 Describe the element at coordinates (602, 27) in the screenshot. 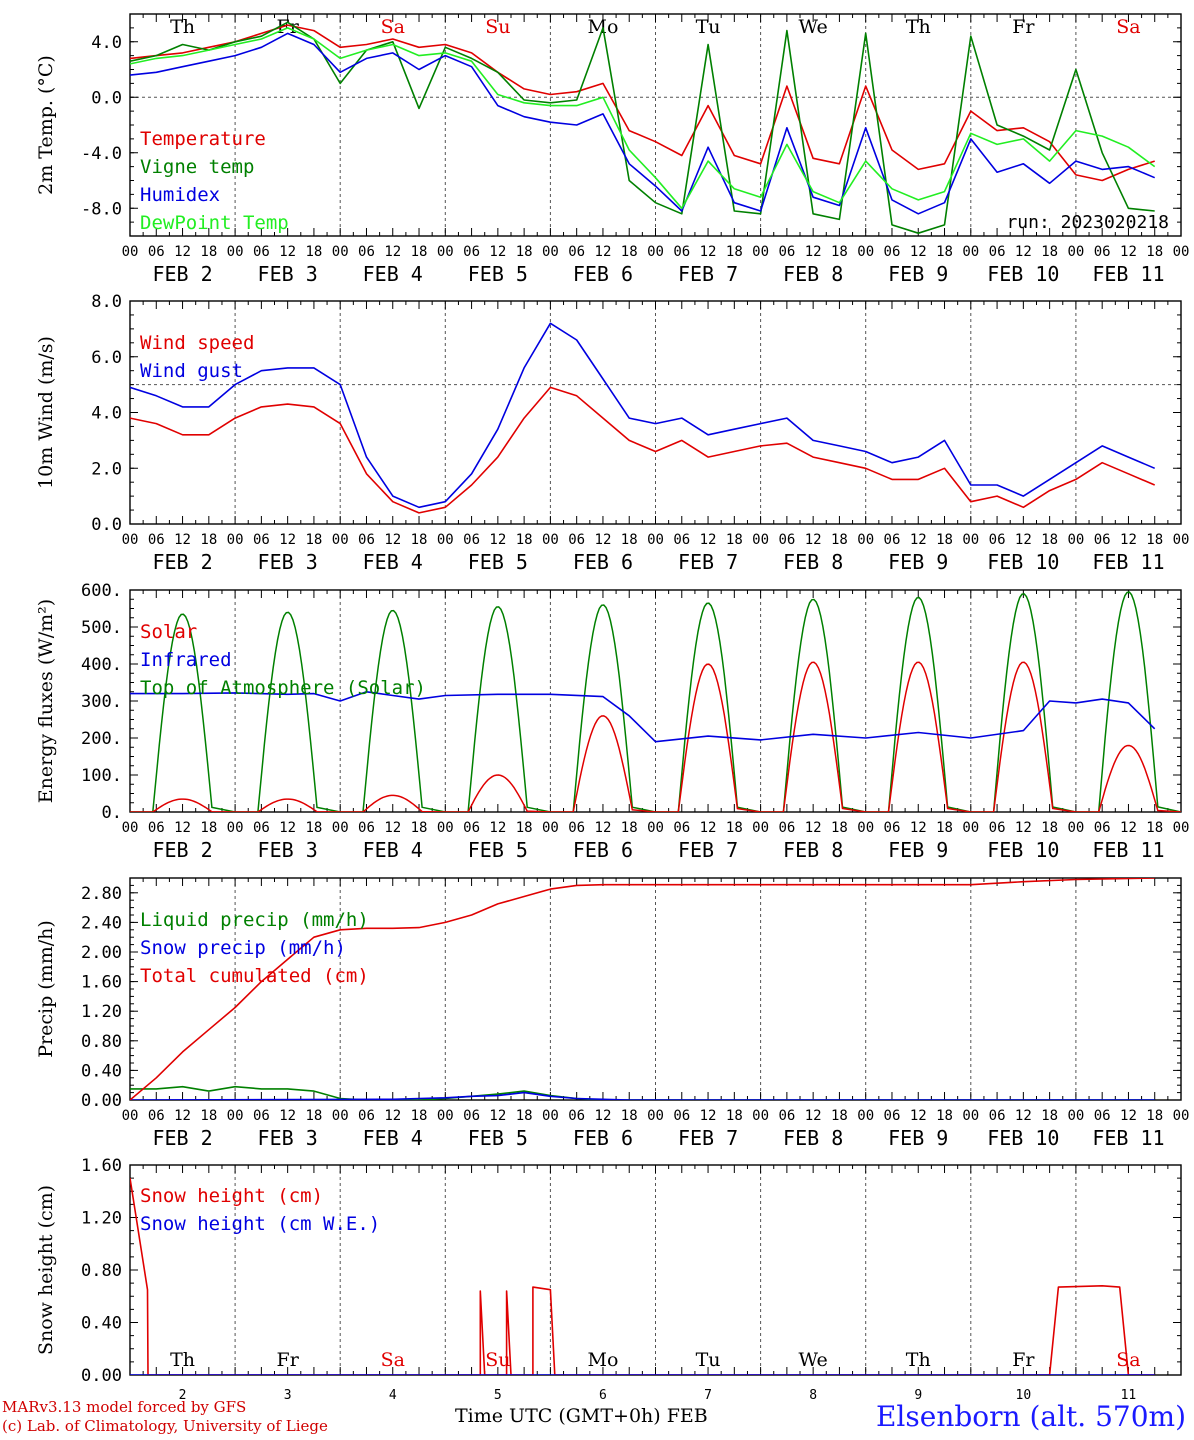

I see `weekday-label: Mo` at that location.